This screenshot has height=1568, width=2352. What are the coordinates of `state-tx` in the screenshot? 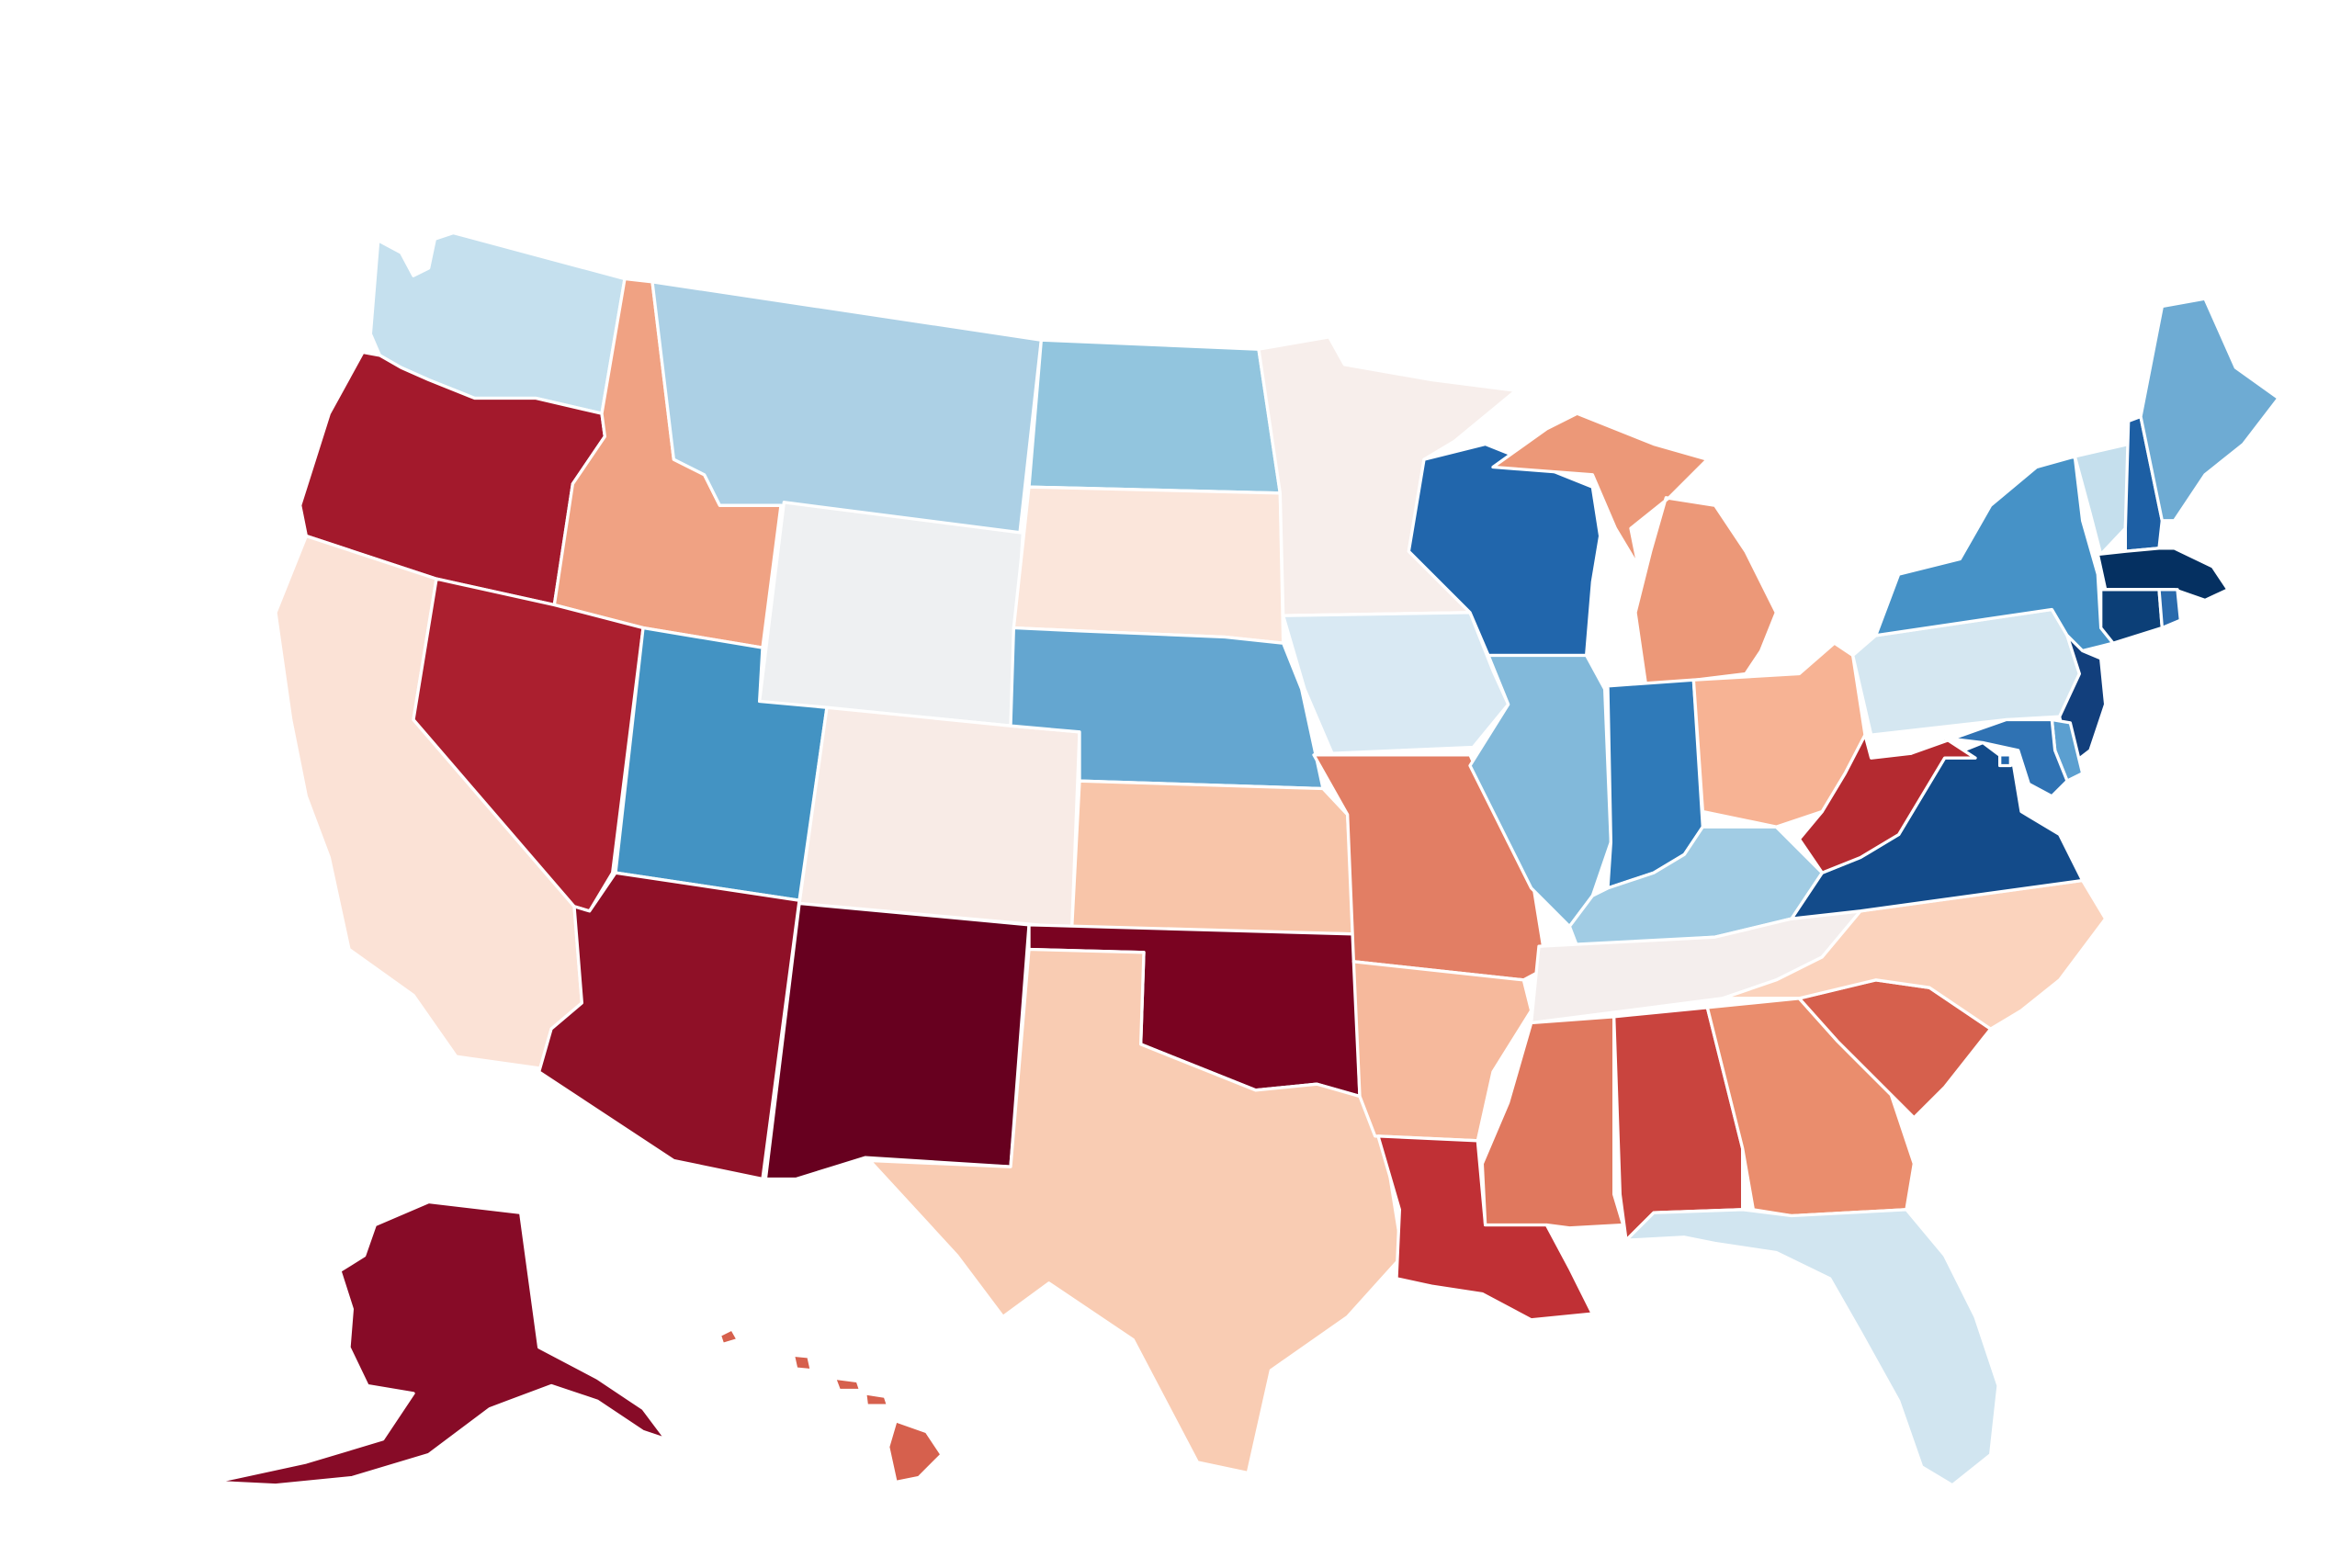 It's located at (1136, 1211).